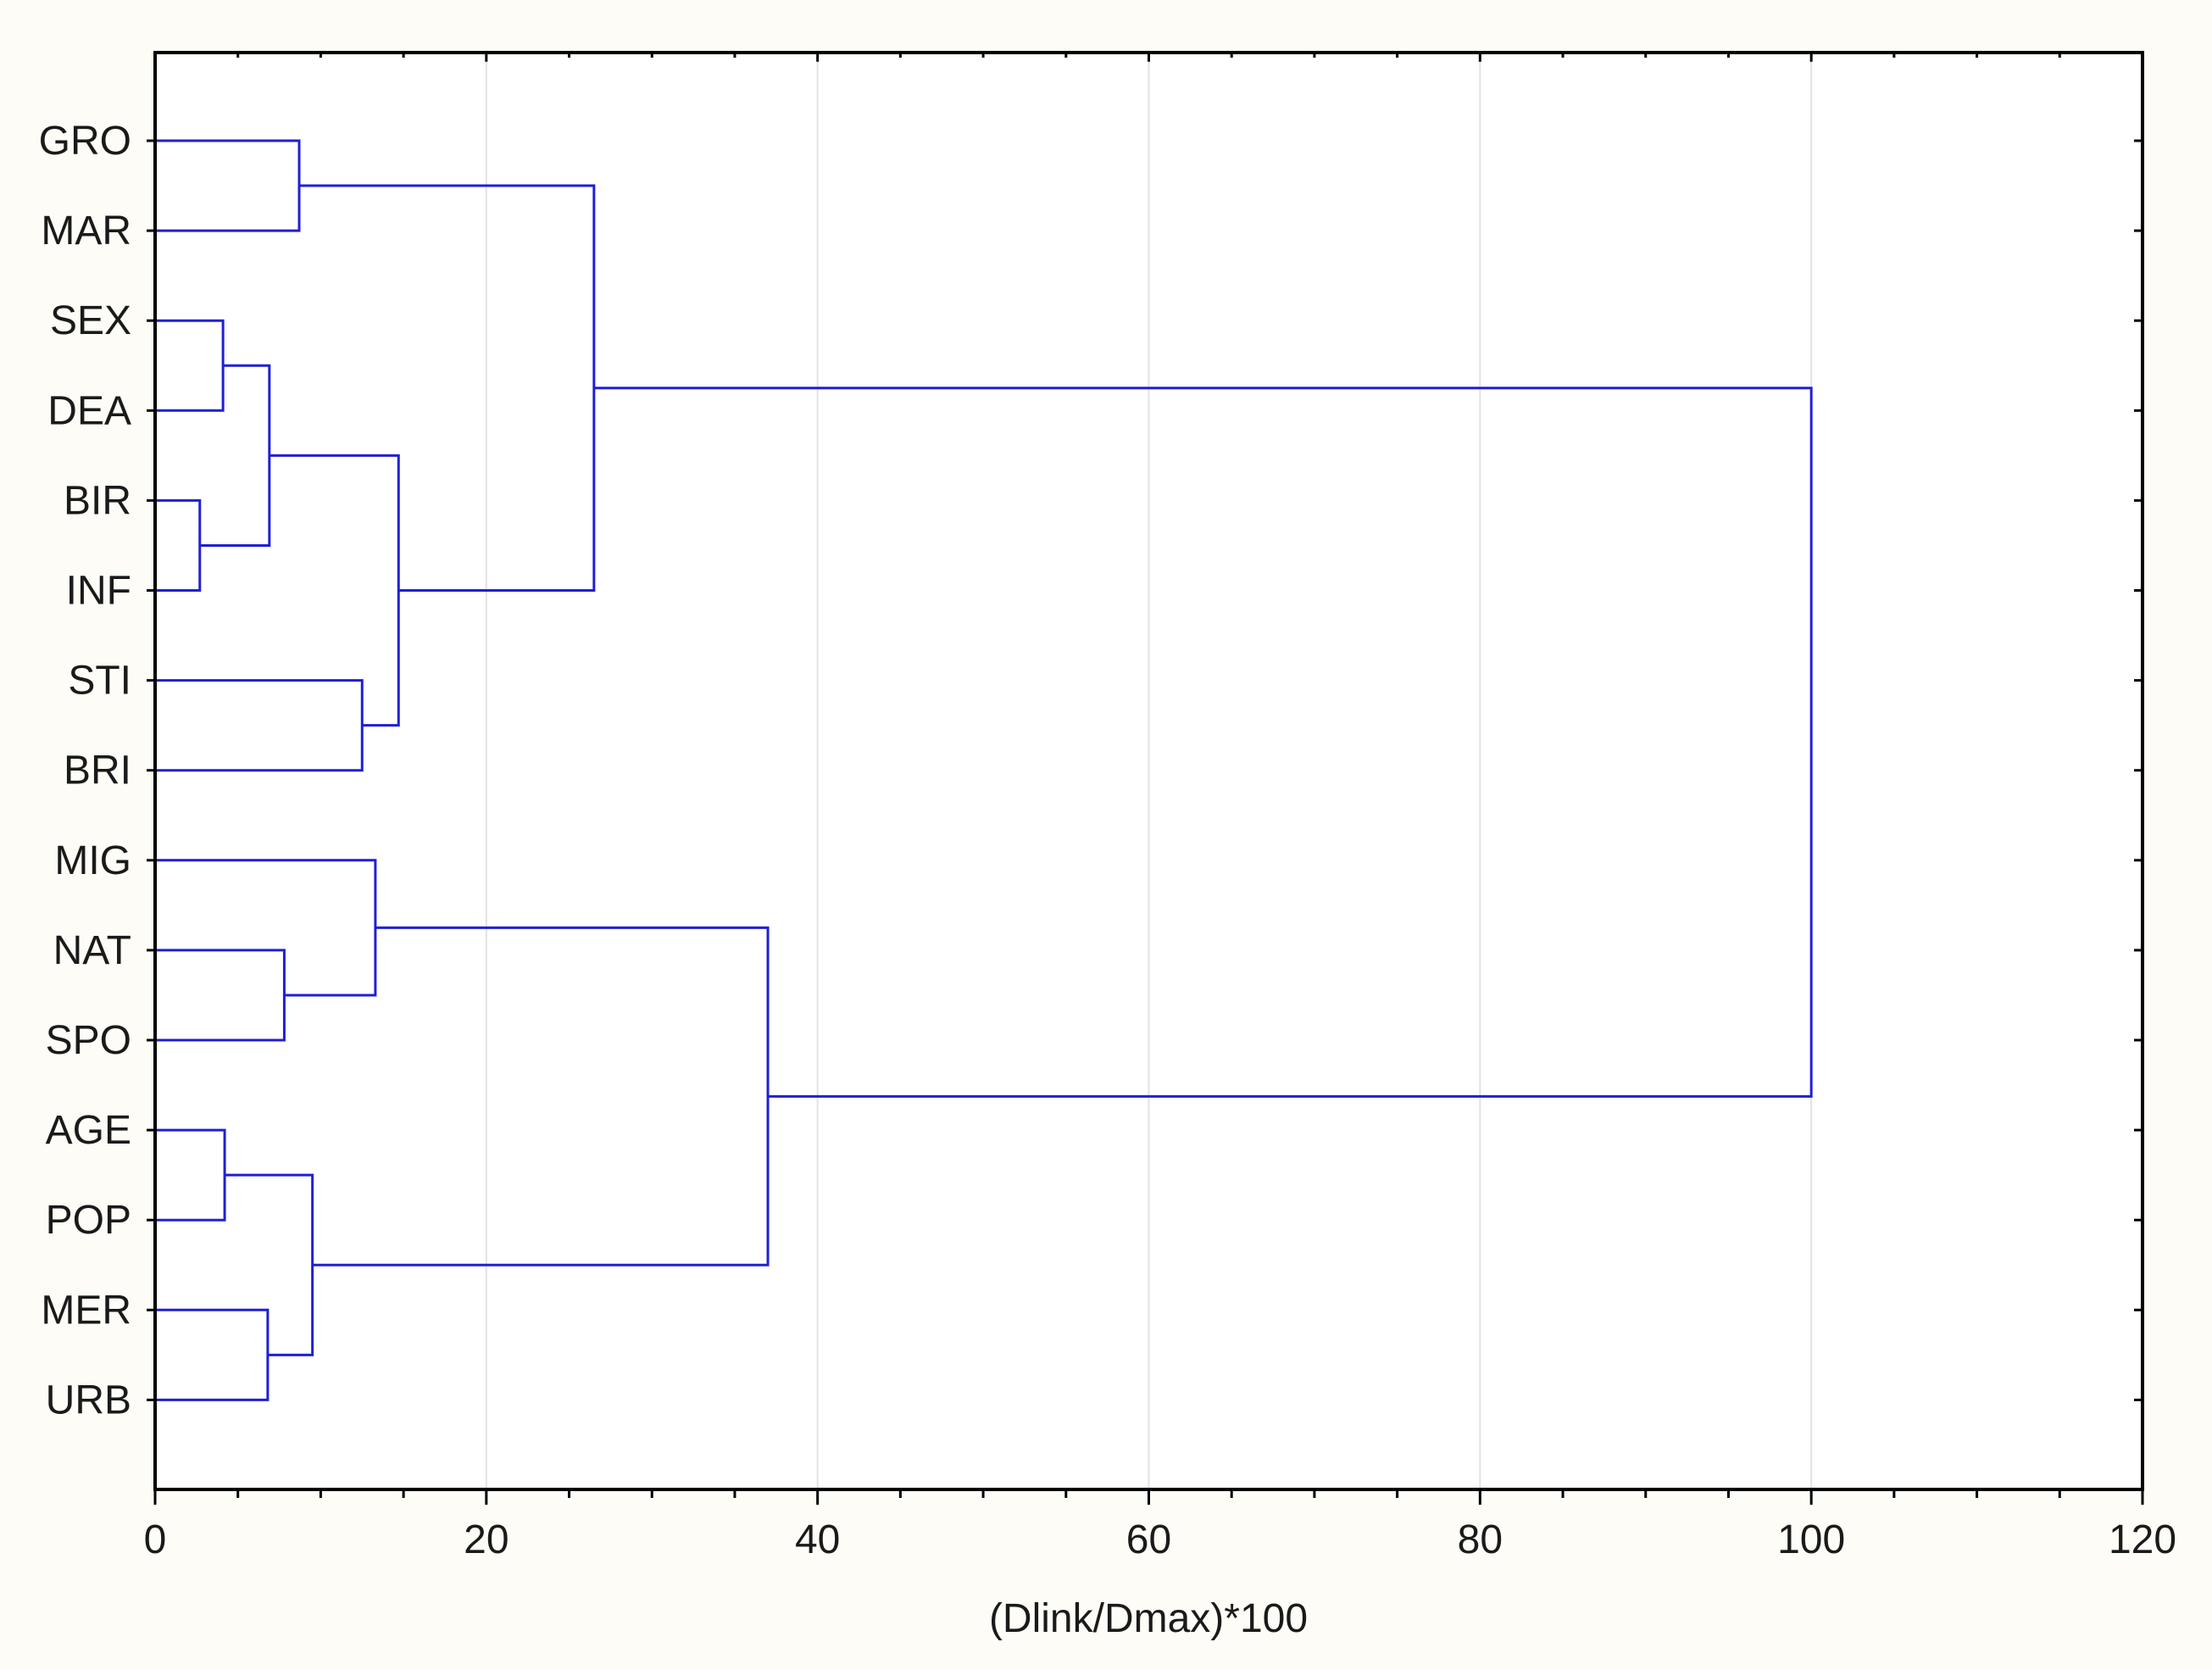 Image resolution: width=2212 pixels, height=1670 pixels. What do you see at coordinates (88, 1220) in the screenshot?
I see `leaf-label-pop: POP` at bounding box center [88, 1220].